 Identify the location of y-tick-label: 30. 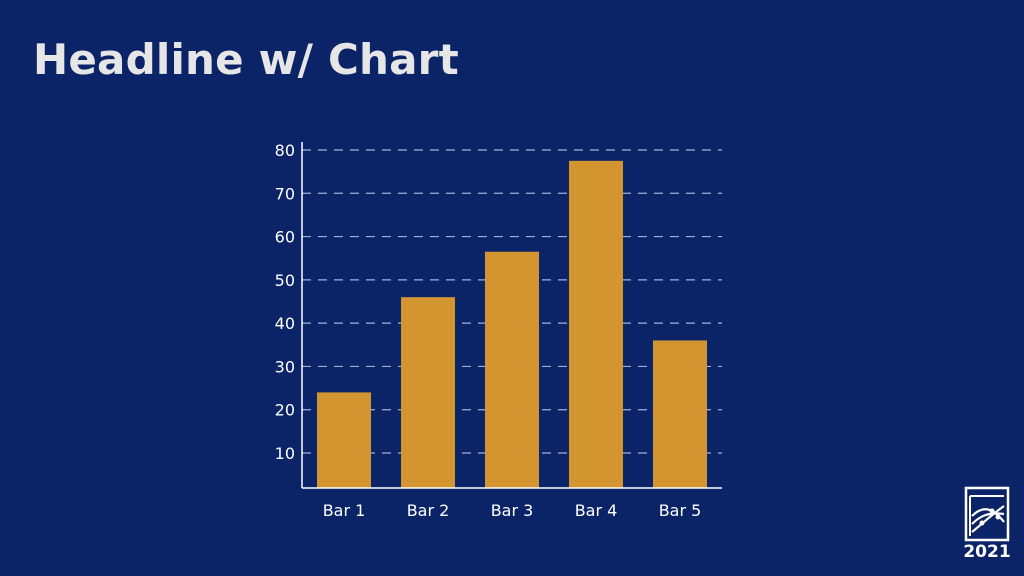
(285, 366).